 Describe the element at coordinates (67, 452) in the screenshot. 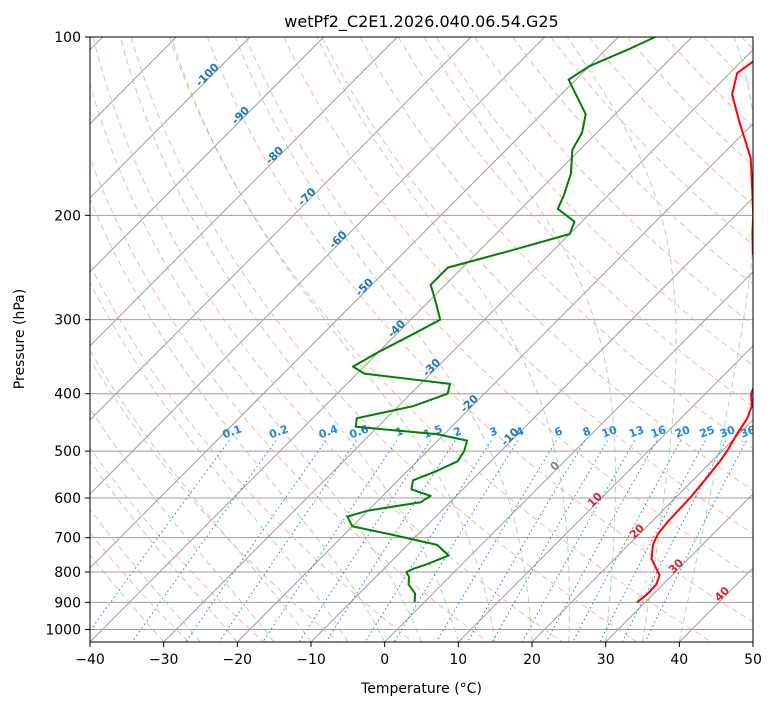

I see `y-tick-label: 500` at that location.